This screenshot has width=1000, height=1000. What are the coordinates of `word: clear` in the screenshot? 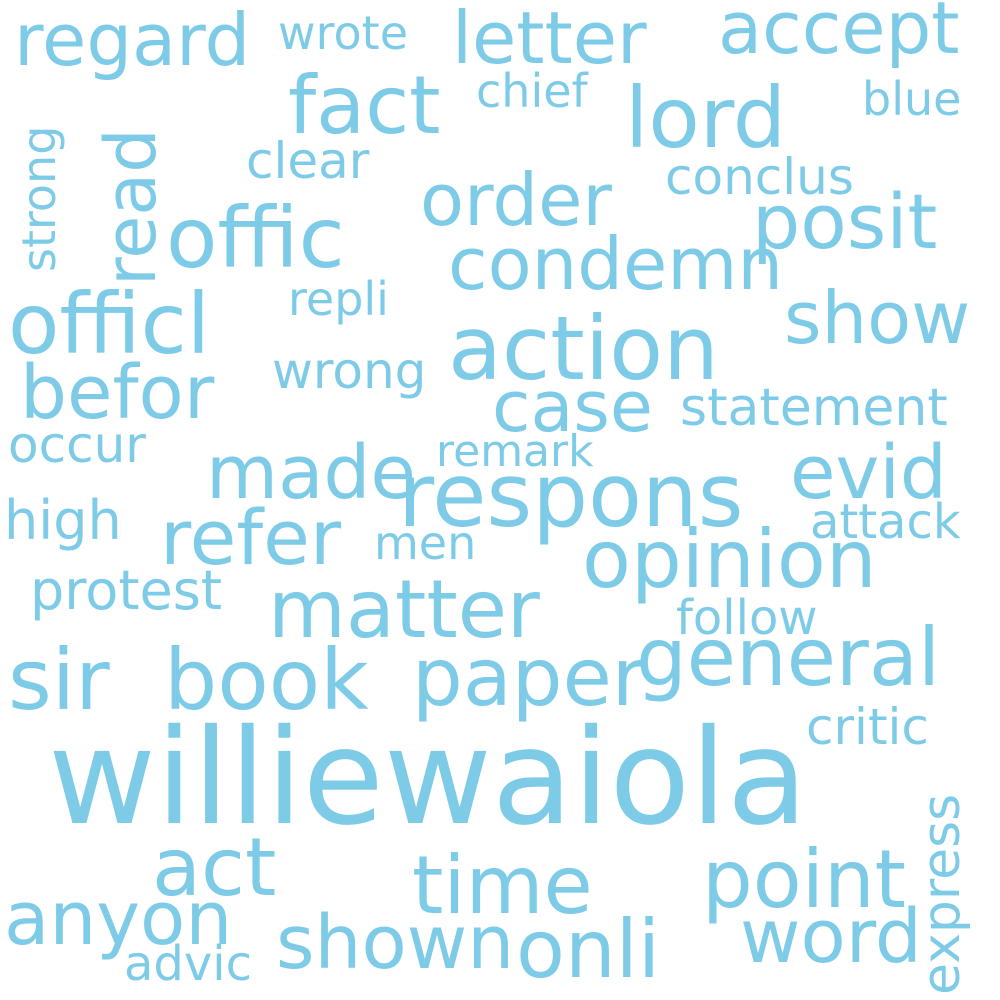 It's located at (308, 161).